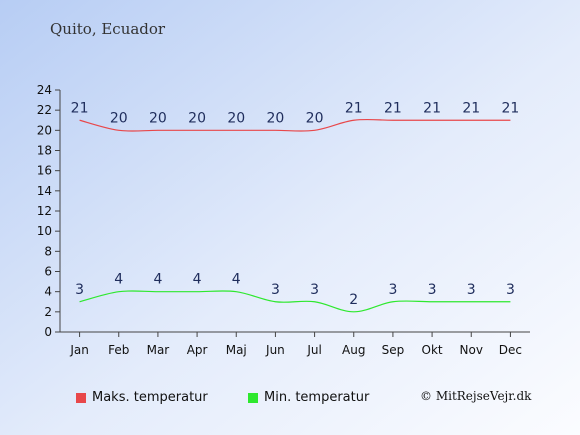  What do you see at coordinates (353, 300) in the screenshot?
I see `data-label: 2` at bounding box center [353, 300].